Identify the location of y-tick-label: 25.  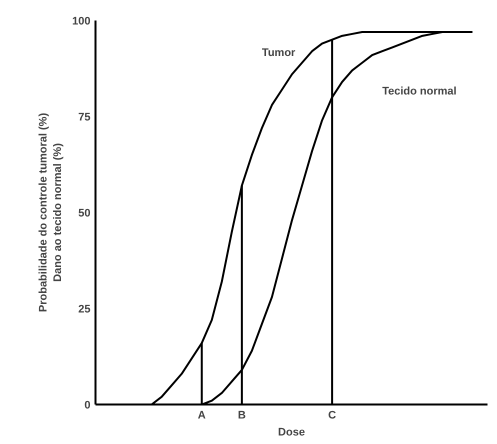
(84, 310).